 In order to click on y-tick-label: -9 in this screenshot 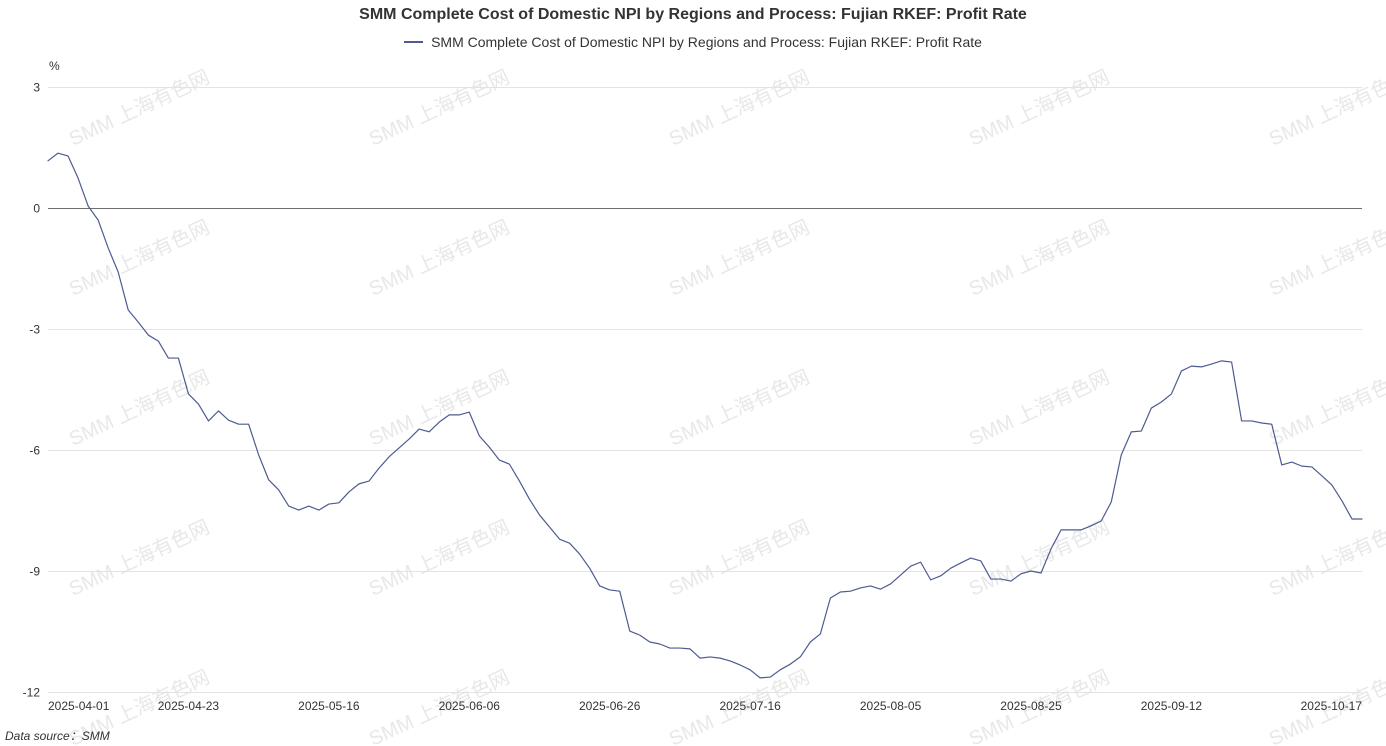, I will do `click(34, 572)`.